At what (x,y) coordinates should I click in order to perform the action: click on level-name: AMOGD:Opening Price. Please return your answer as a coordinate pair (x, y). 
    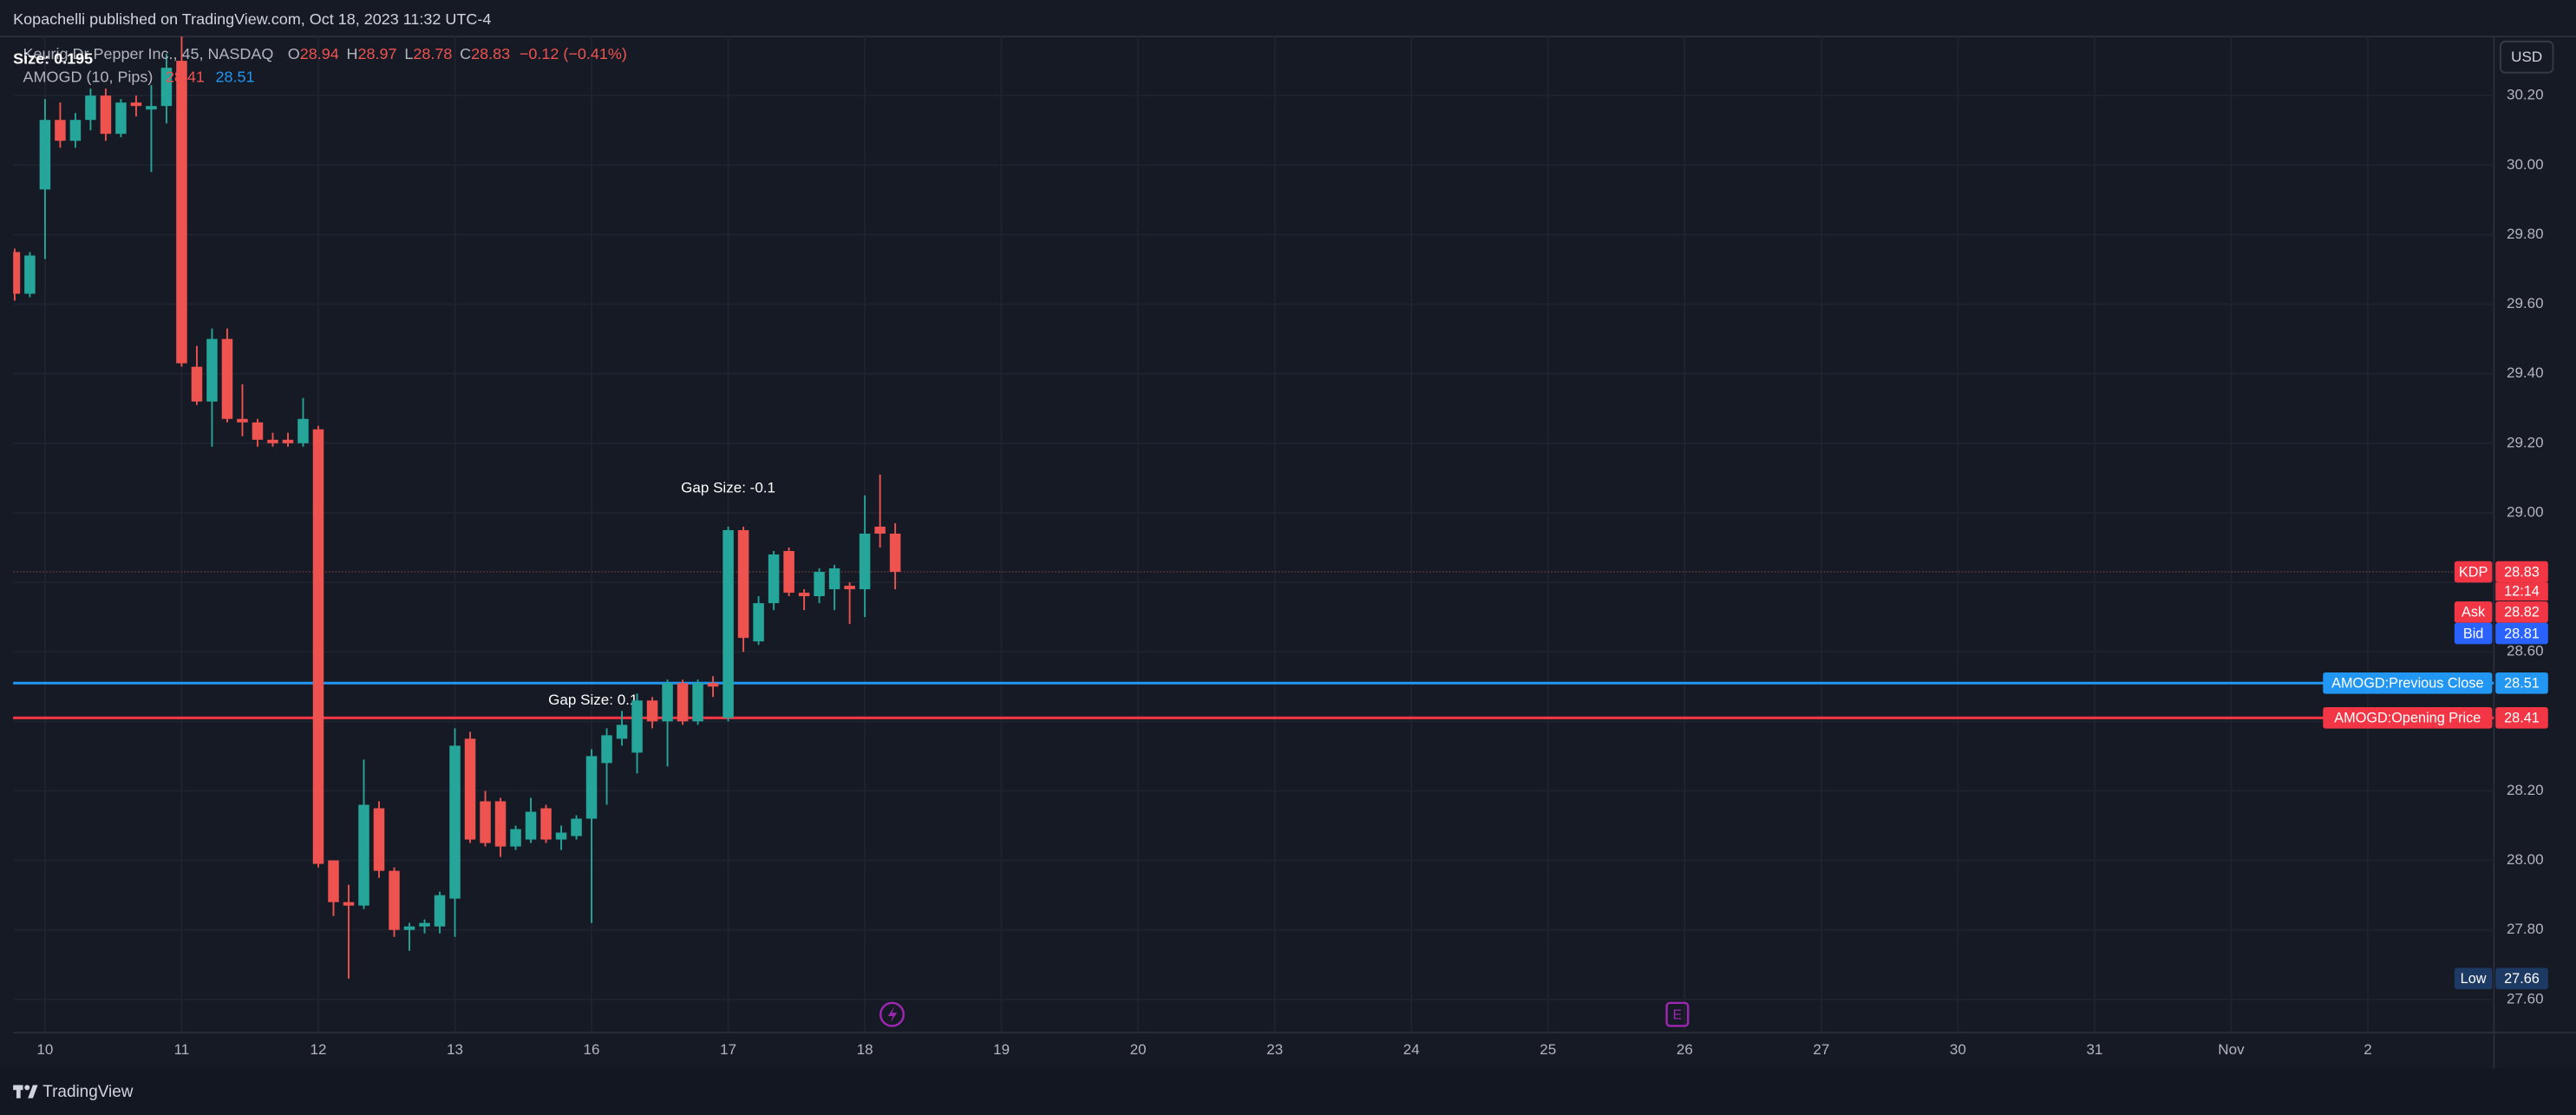
    Looking at the image, I should click on (2407, 718).